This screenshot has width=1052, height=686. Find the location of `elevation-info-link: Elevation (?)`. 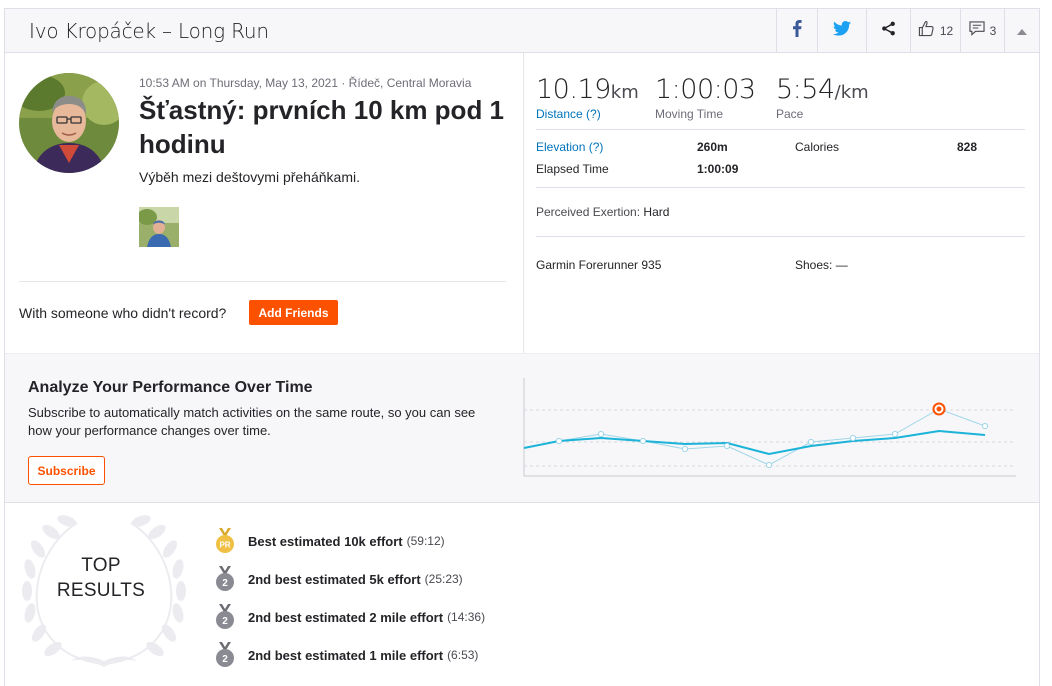

elevation-info-link: Elevation (?) is located at coordinates (570, 147).